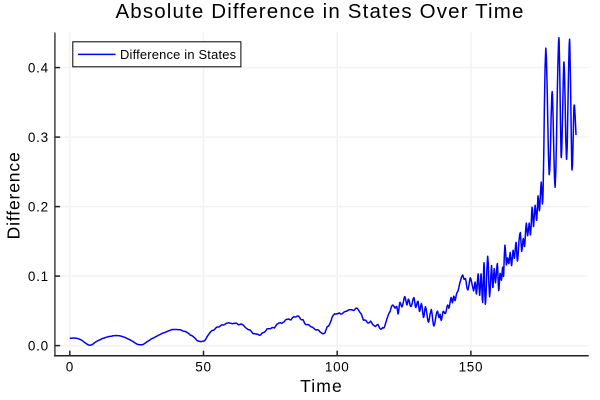 Image resolution: width=600 pixels, height=400 pixels. What do you see at coordinates (471, 367) in the screenshot?
I see `svg-text: 150` at bounding box center [471, 367].